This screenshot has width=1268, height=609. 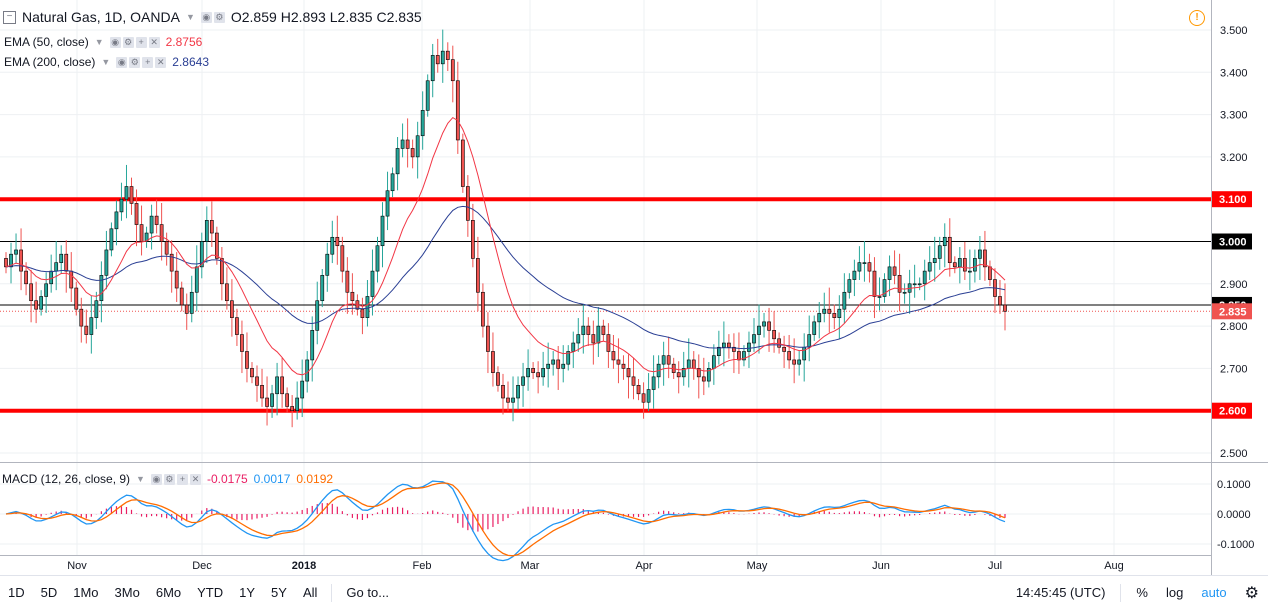 I want to click on percent-toggle: %, so click(x=1142, y=592).